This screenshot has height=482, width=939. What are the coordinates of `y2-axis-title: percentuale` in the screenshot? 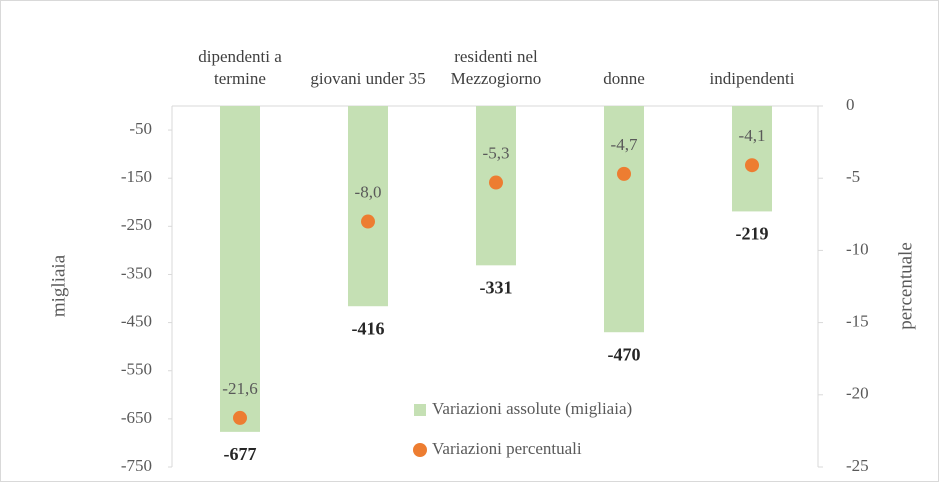 It's located at (905, 286).